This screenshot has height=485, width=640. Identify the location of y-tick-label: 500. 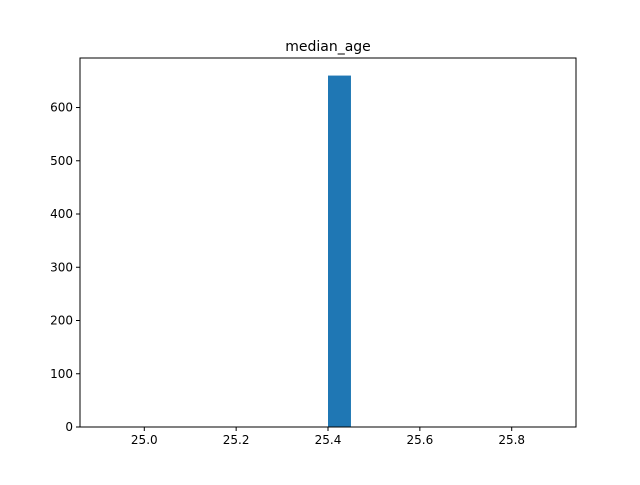
(61, 161).